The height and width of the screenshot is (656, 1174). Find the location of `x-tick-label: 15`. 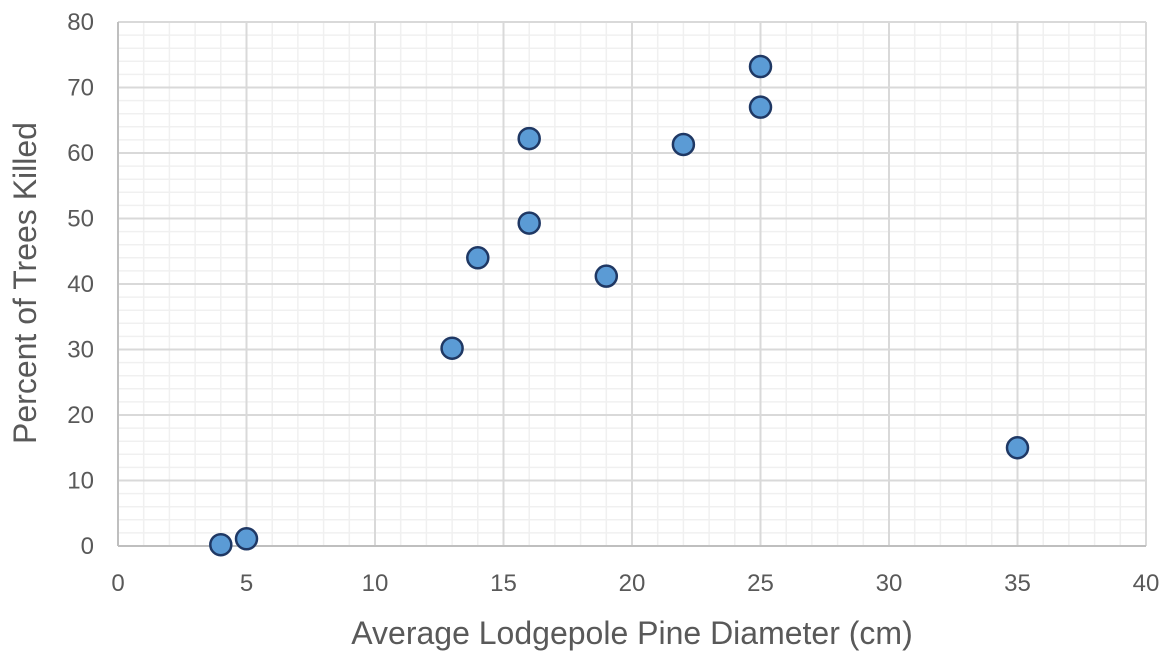

x-tick-label: 15 is located at coordinates (503, 583).